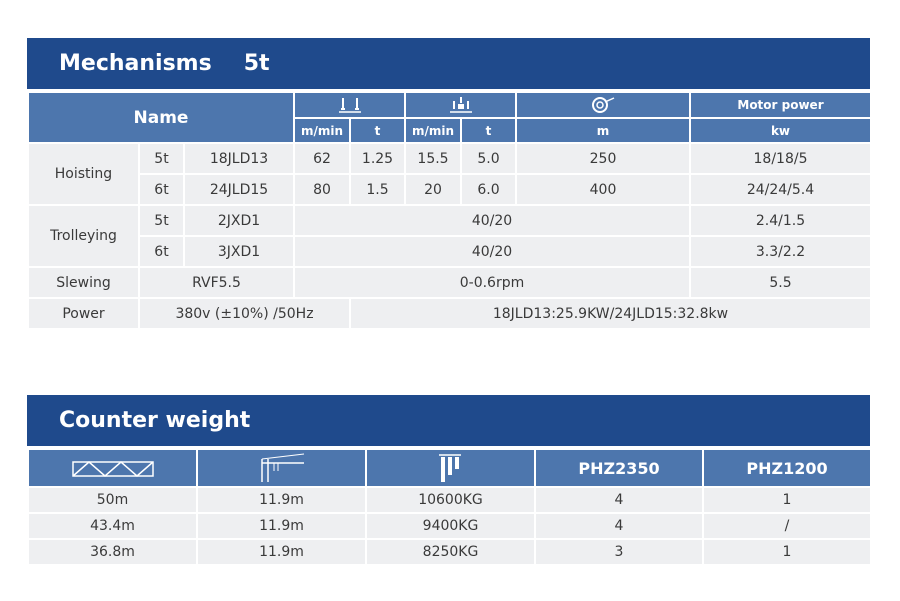 Image resolution: width=900 pixels, height=601 pixels. I want to click on table-cell: 2JXD1, so click(239, 220).